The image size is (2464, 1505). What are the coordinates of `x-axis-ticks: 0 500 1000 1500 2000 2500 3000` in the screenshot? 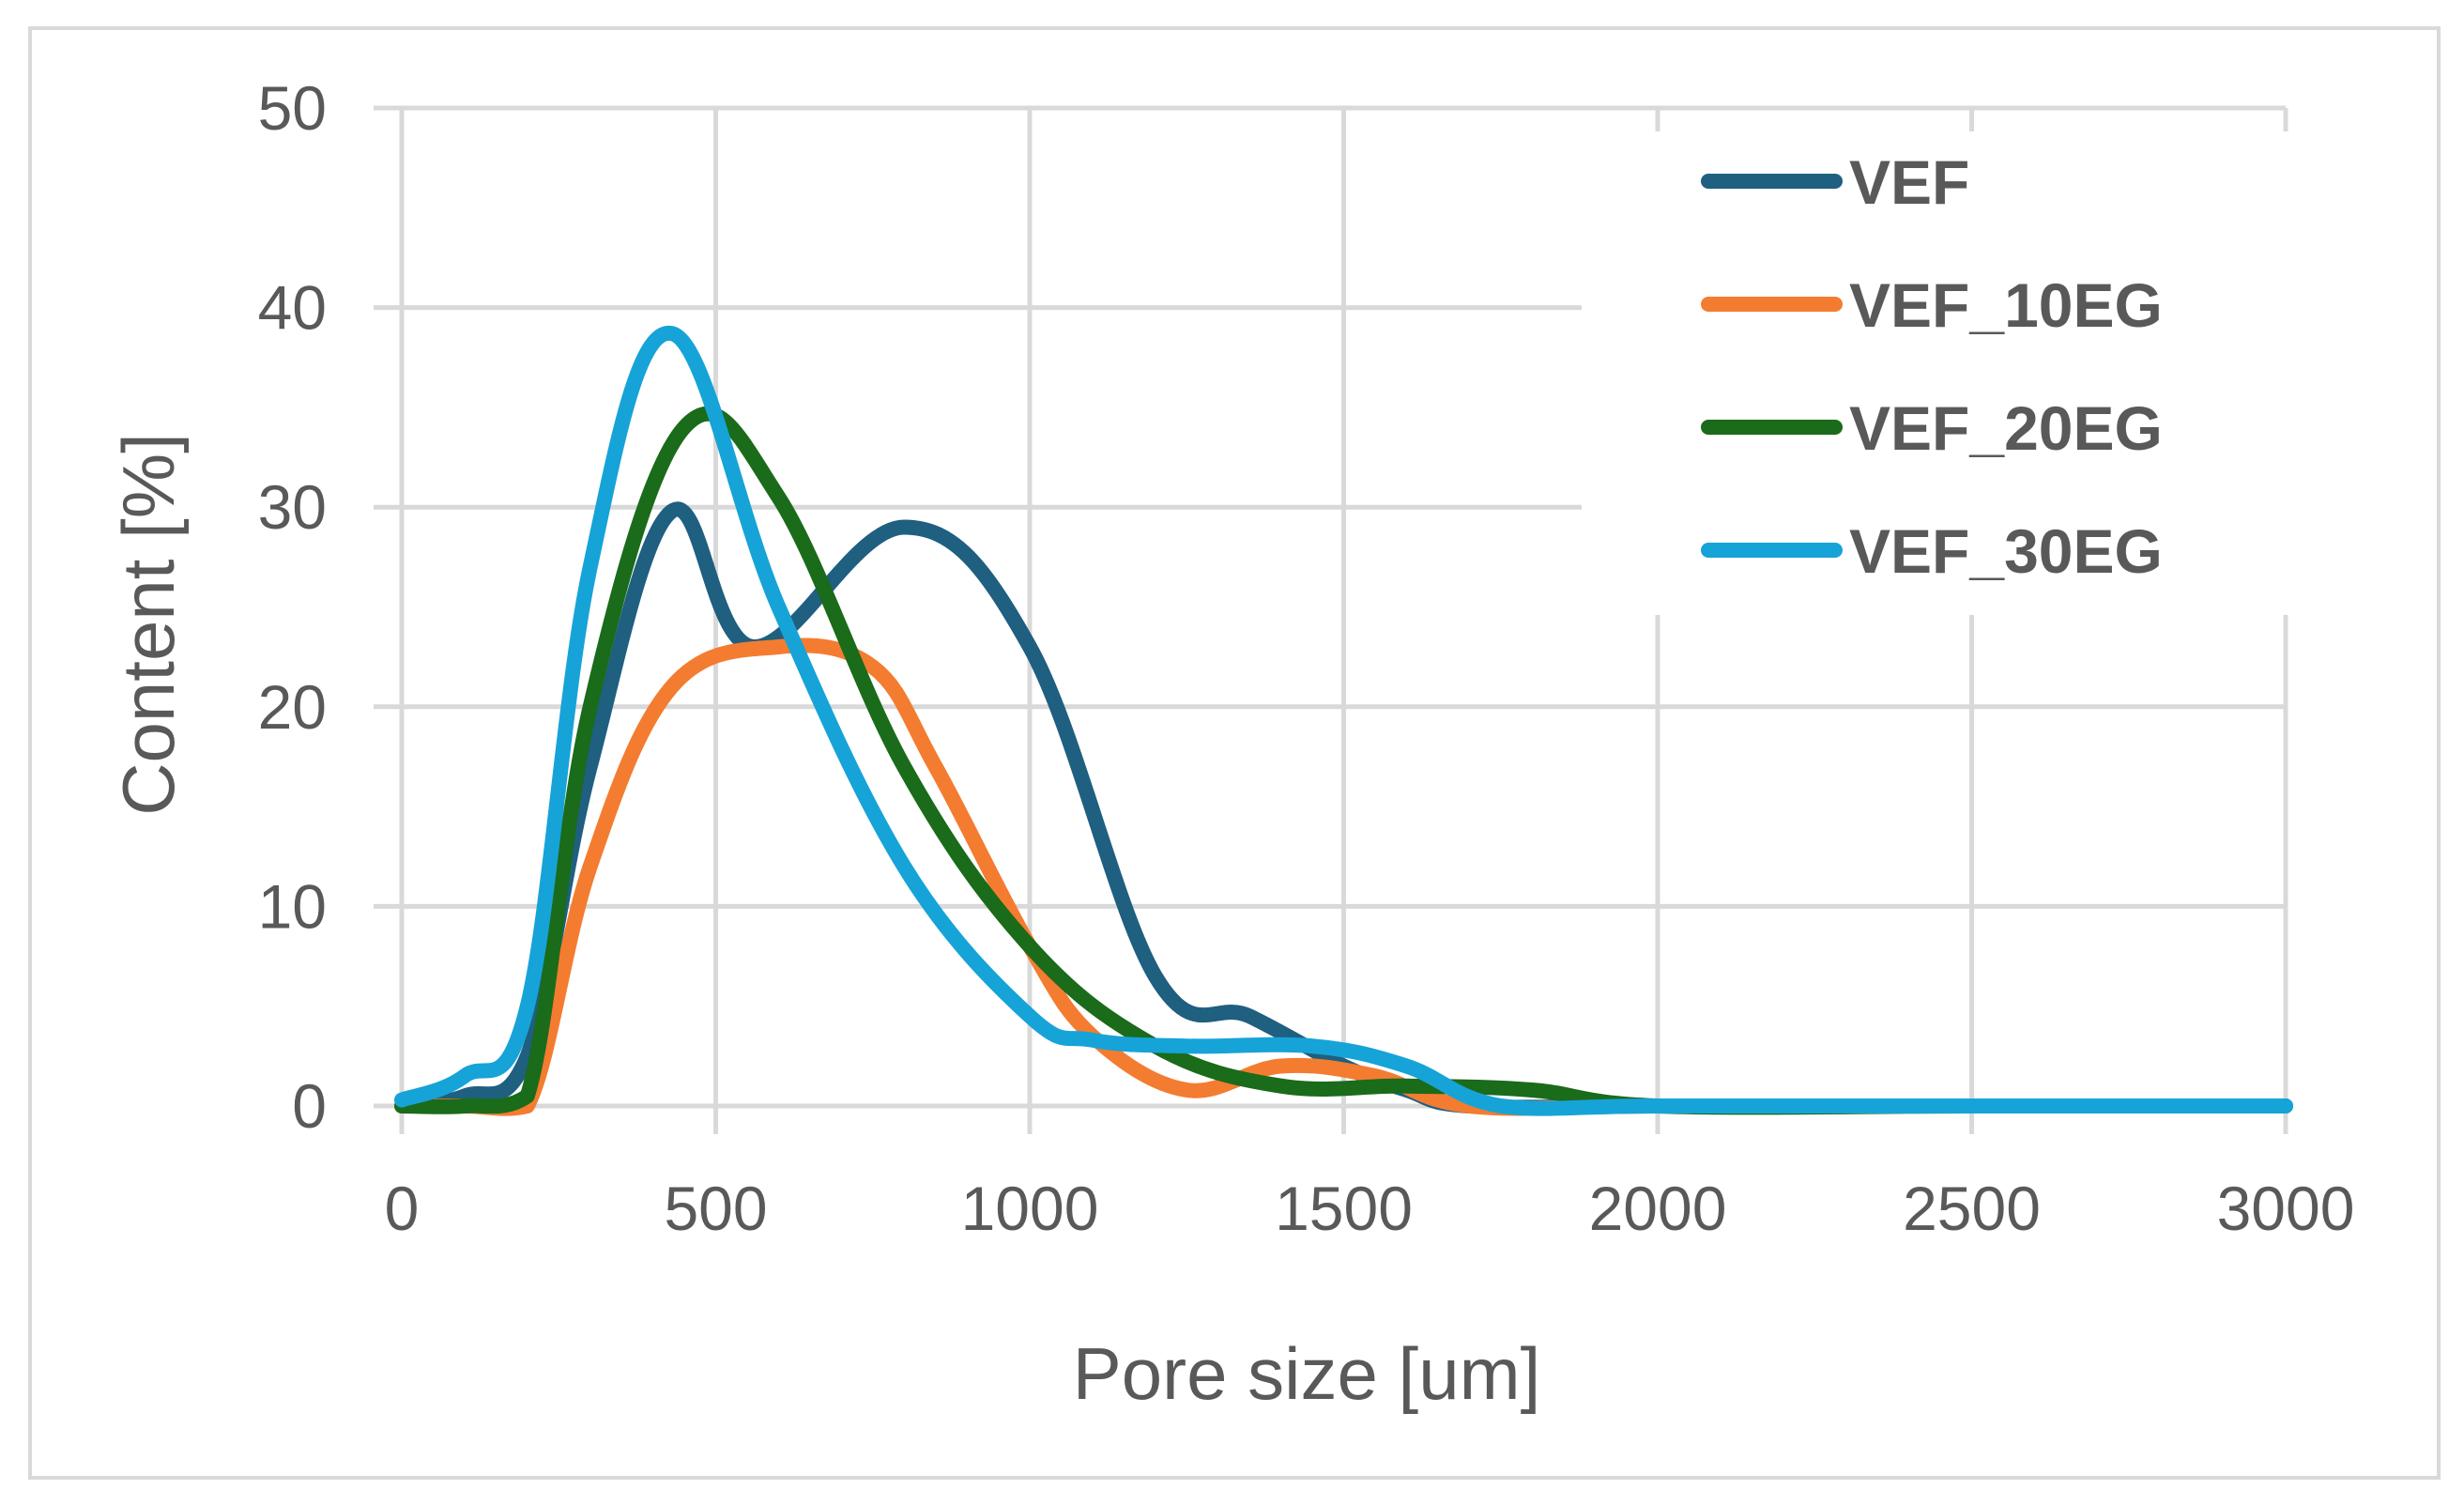 It's located at (1370, 1208).